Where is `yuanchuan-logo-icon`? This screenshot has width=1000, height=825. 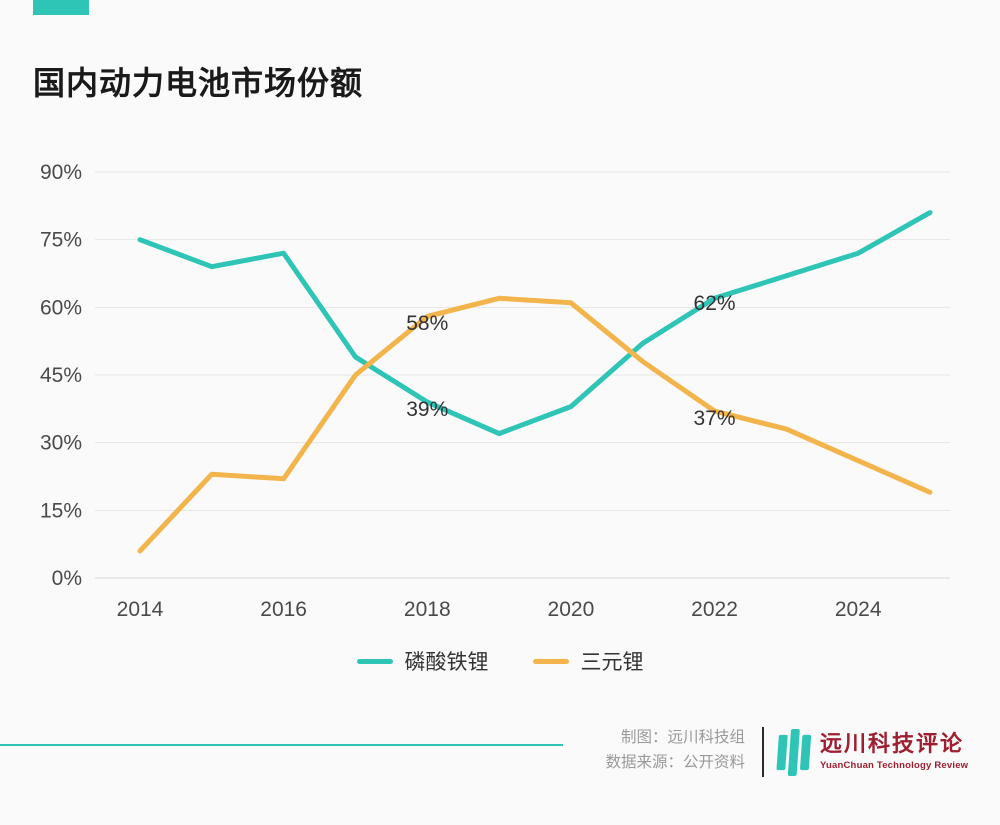
yuanchuan-logo-icon is located at coordinates (794, 752).